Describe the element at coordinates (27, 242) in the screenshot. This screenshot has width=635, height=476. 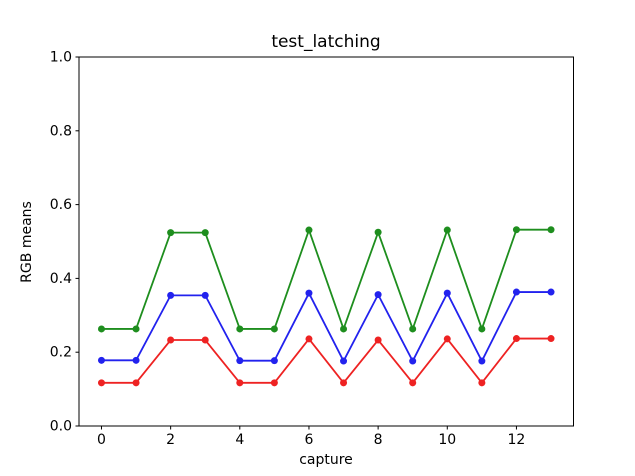
I see `y-axis-label: RGB means` at that location.